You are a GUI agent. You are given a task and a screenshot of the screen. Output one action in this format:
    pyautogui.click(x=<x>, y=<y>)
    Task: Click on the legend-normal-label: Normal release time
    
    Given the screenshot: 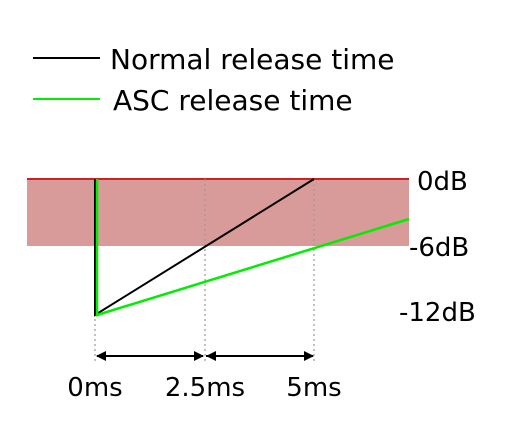 What is the action you would take?
    pyautogui.click(x=252, y=59)
    